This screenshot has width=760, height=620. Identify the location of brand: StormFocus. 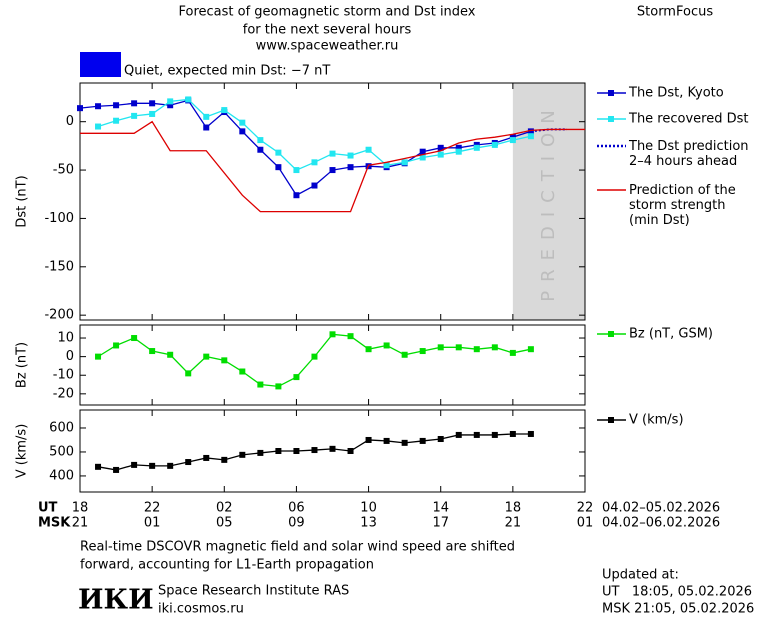
(675, 12).